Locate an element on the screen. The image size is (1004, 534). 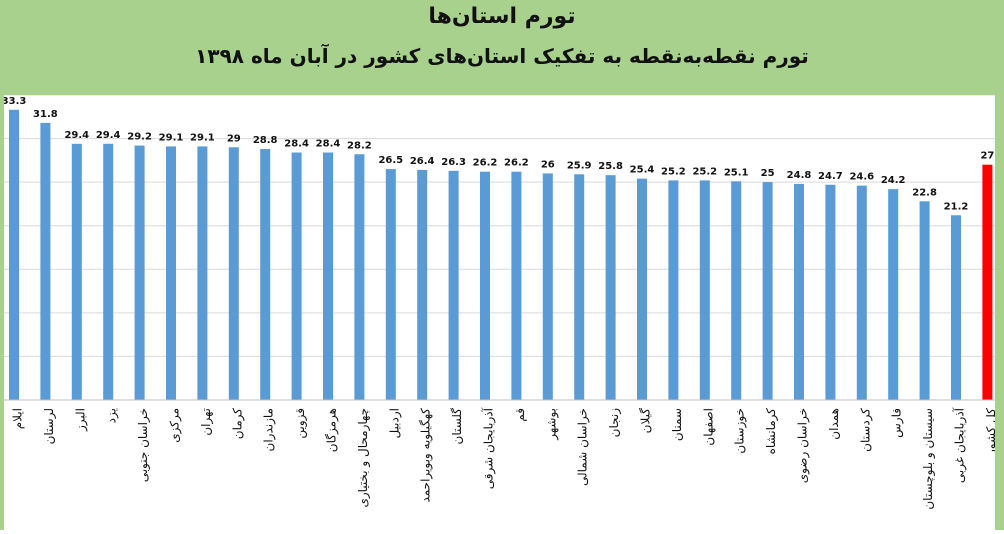
category-label: هرمزگان is located at coordinates (332, 430).